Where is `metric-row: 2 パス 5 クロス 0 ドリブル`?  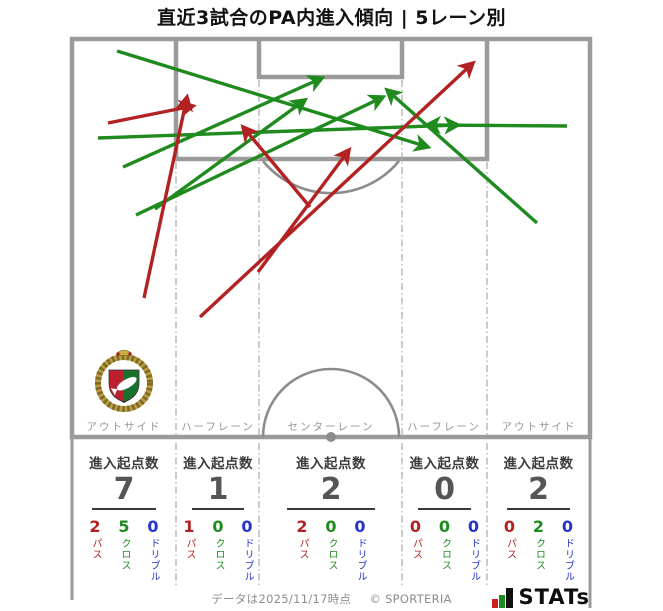 metric-row: 2 パス 5 クロス 0 ドリブル is located at coordinates (124, 549).